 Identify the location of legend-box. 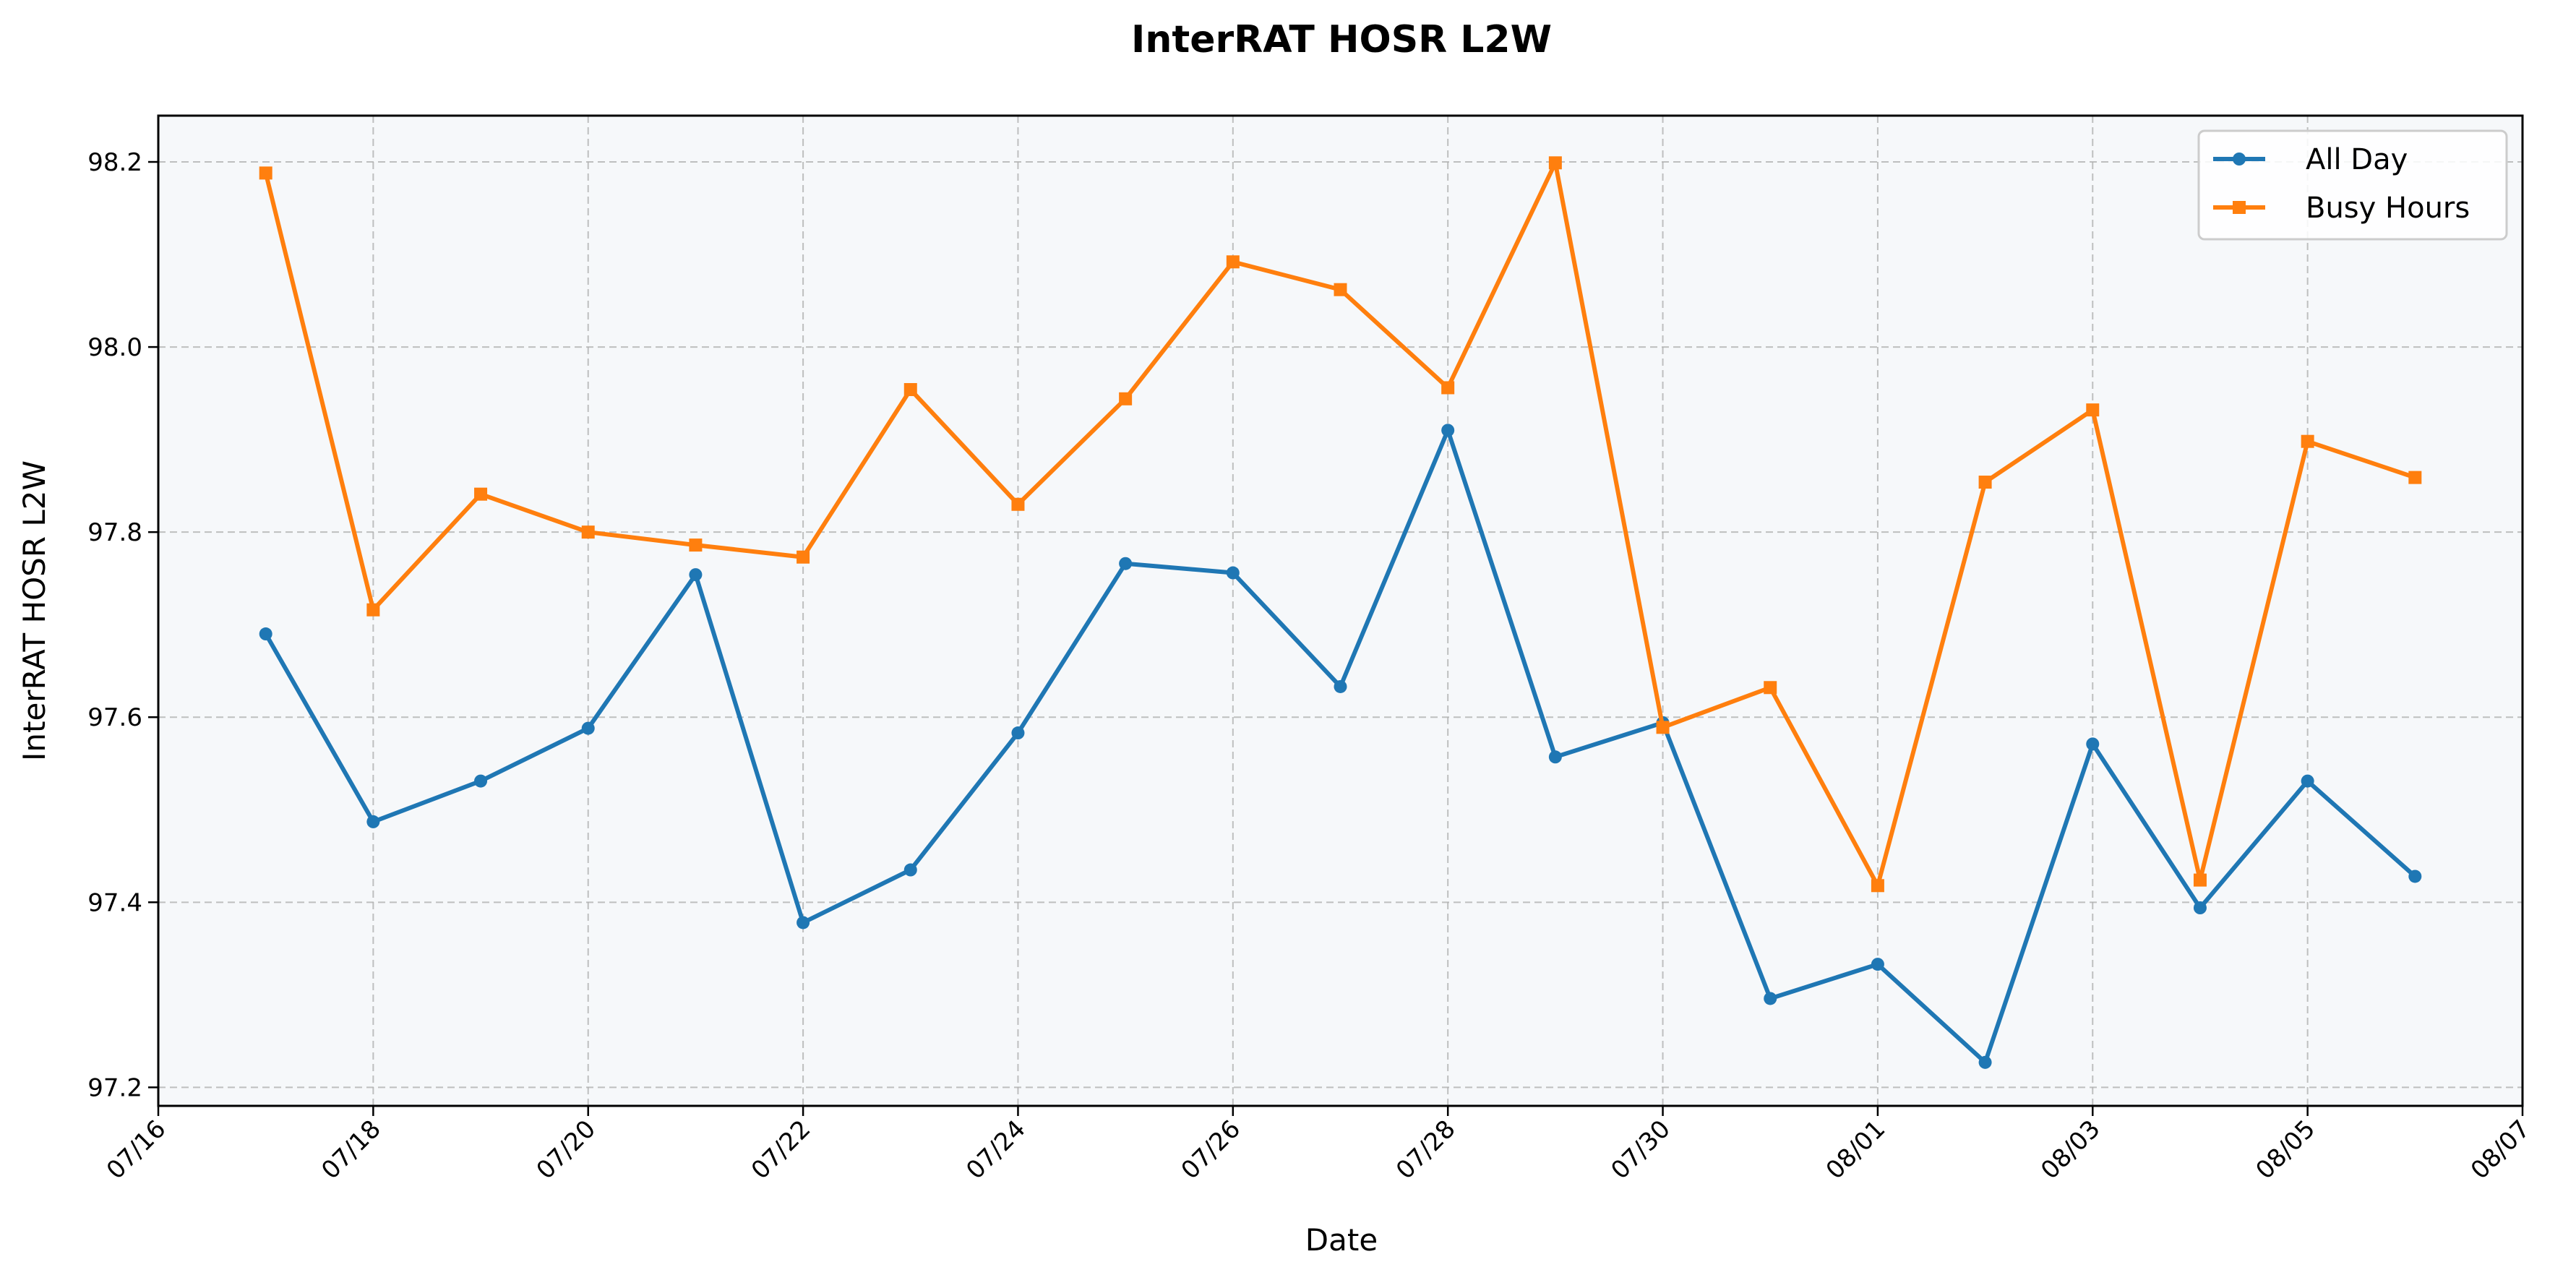
(2353, 185).